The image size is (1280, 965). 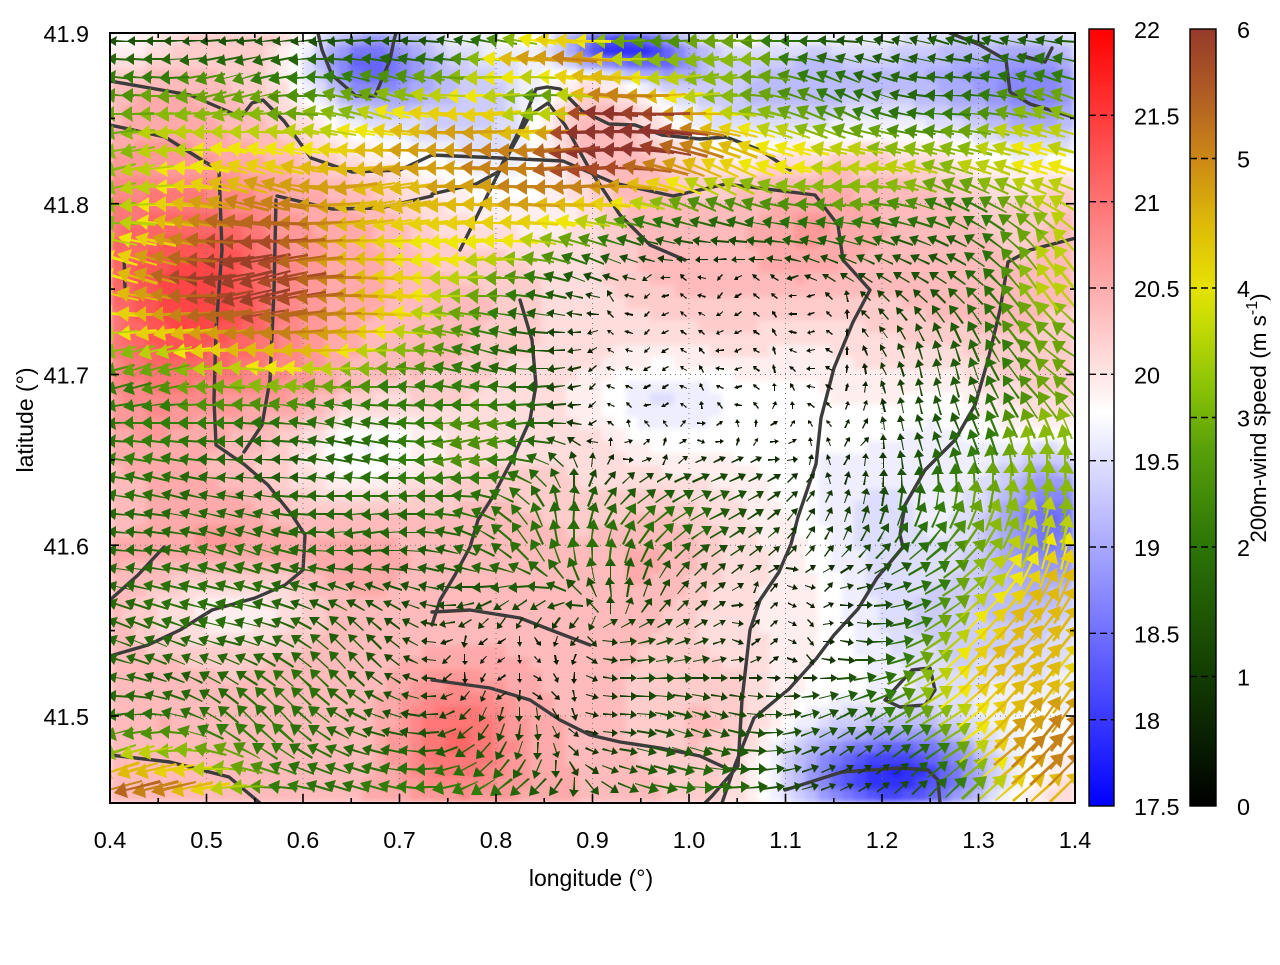 What do you see at coordinates (785, 840) in the screenshot?
I see `svg-text: 1.1` at bounding box center [785, 840].